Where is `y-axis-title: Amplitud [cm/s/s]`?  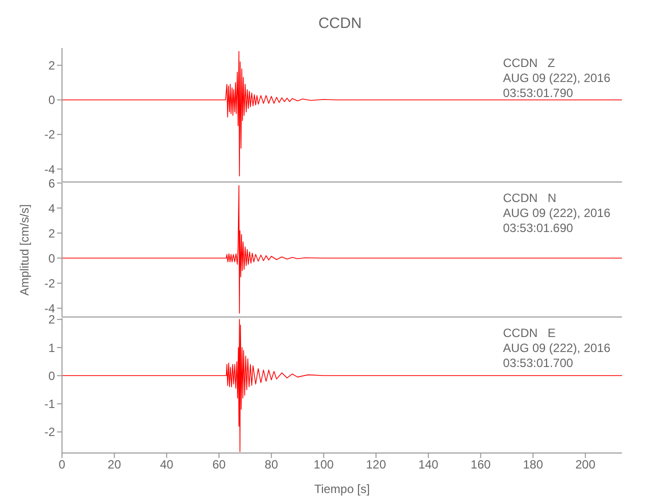 y-axis-title: Amplitud [cm/s/s] is located at coordinates (24, 250).